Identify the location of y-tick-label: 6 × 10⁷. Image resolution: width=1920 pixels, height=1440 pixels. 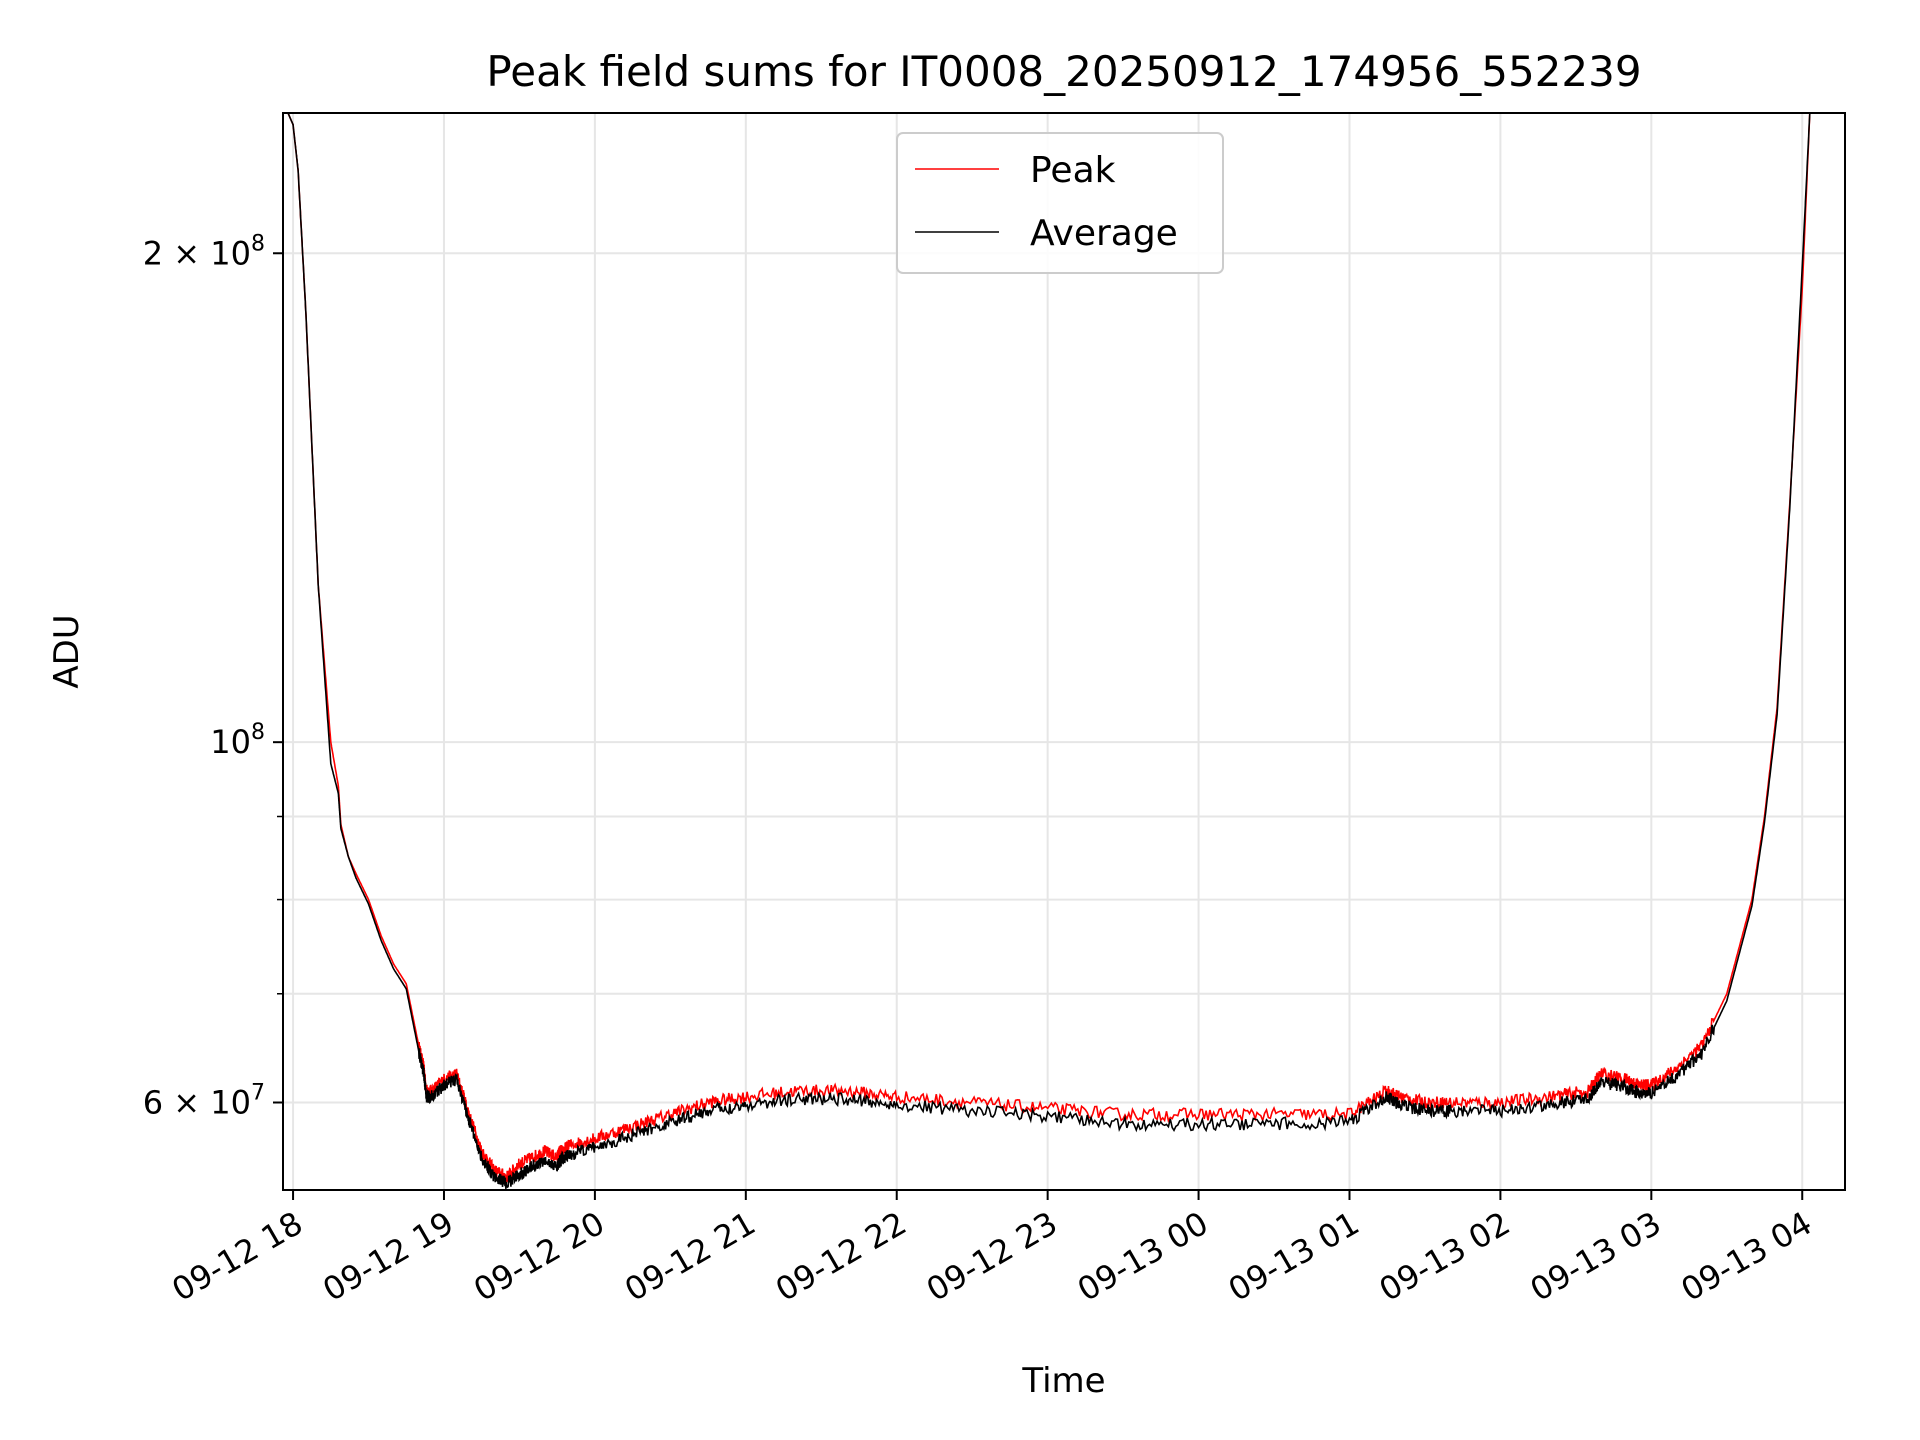
(204, 1100).